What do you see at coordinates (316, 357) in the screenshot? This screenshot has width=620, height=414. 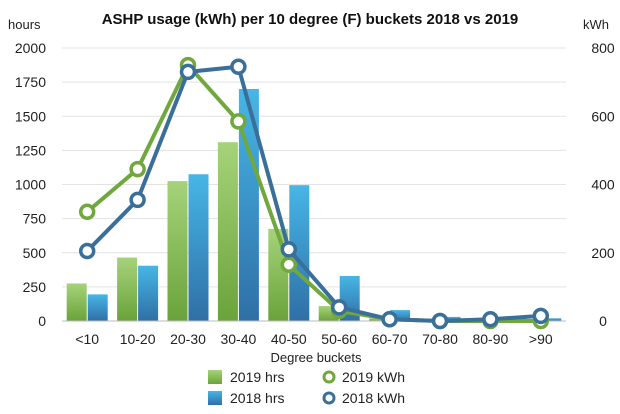 I see `x-axis-label: Degree buckets` at bounding box center [316, 357].